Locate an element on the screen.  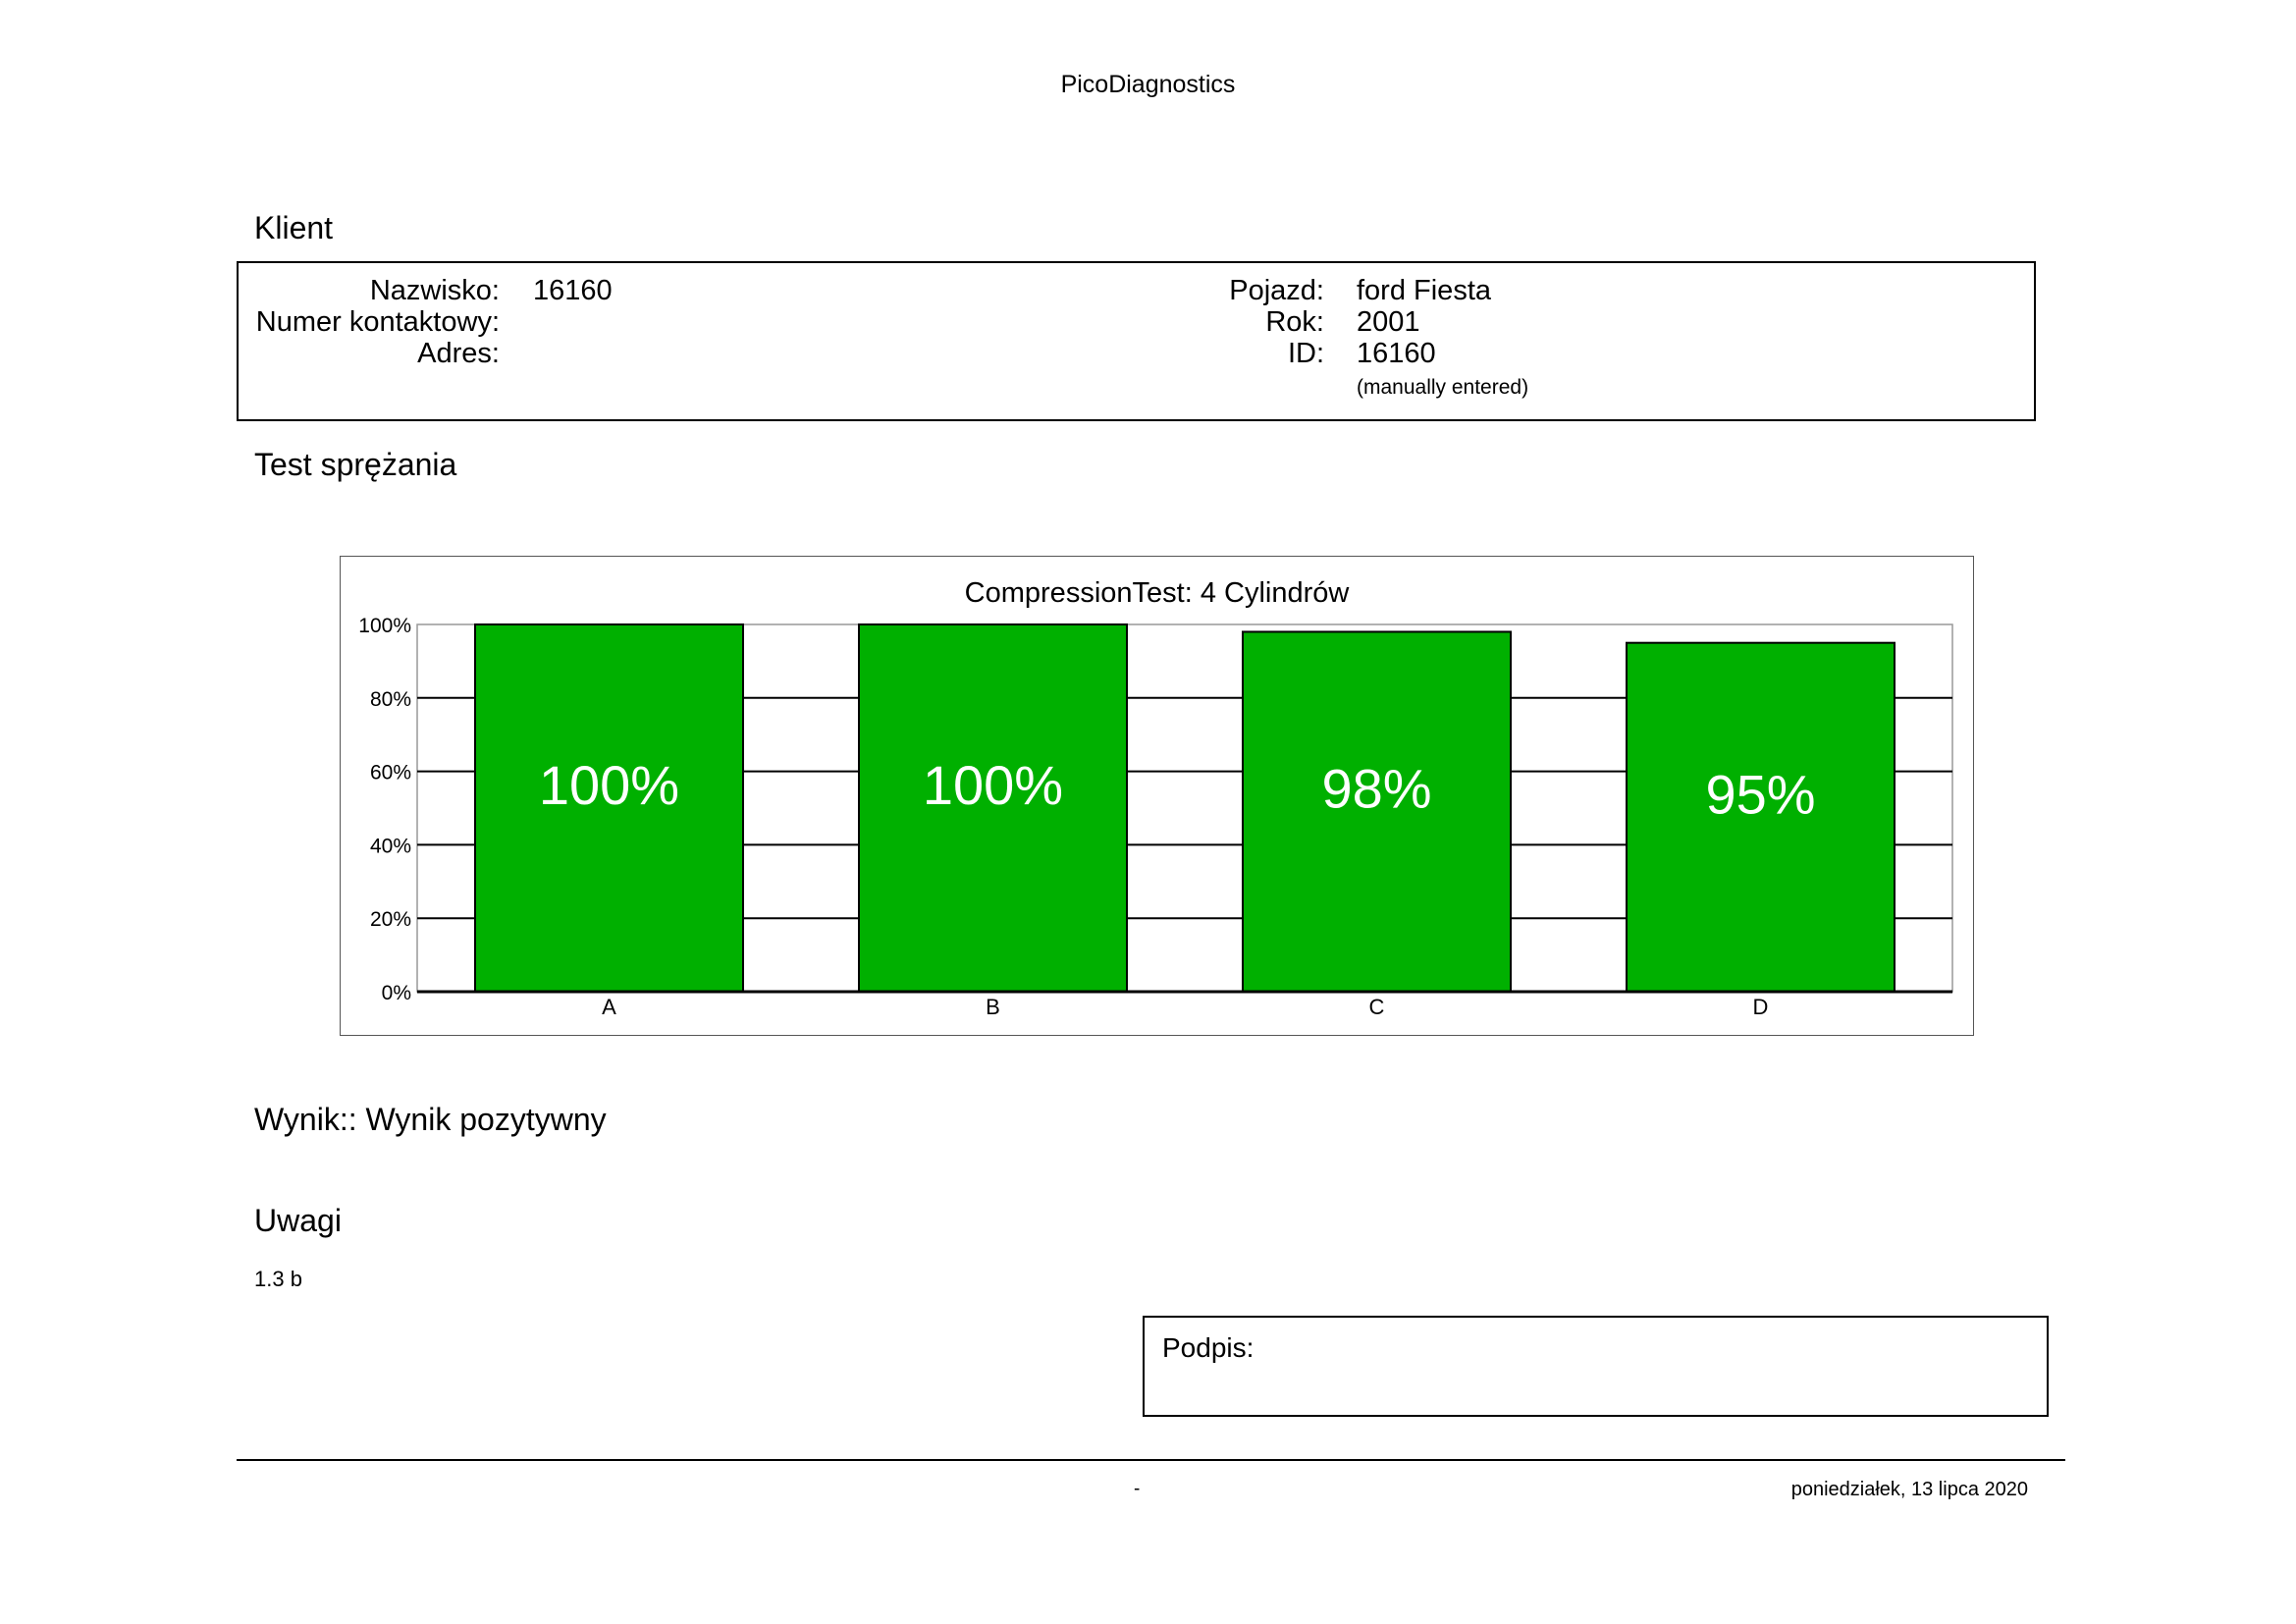
y-tick-label: 80% is located at coordinates (390, 699).